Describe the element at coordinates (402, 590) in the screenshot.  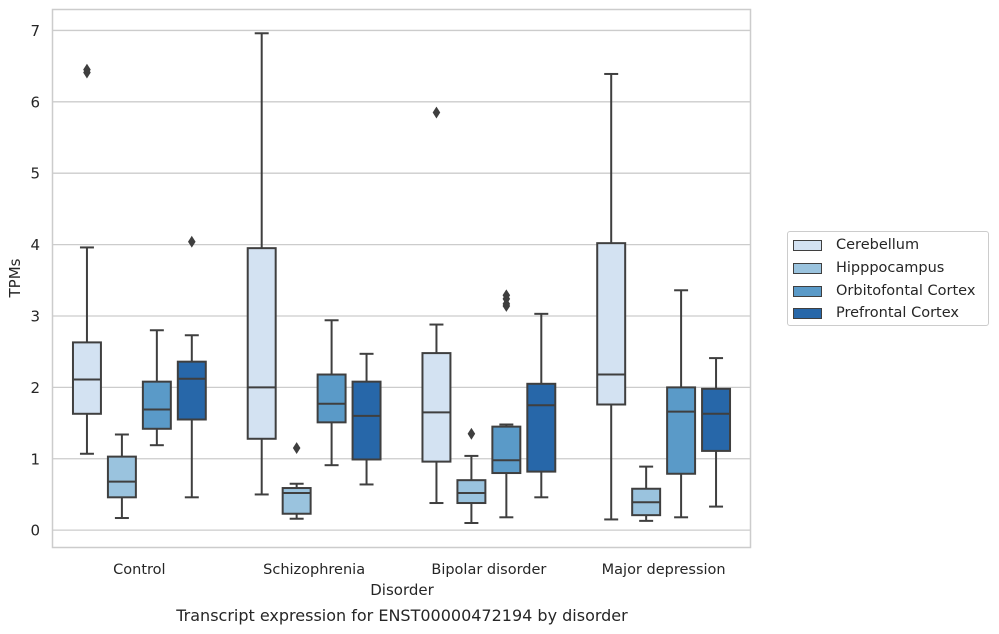
I see `x-axis-label: Disorder` at that location.